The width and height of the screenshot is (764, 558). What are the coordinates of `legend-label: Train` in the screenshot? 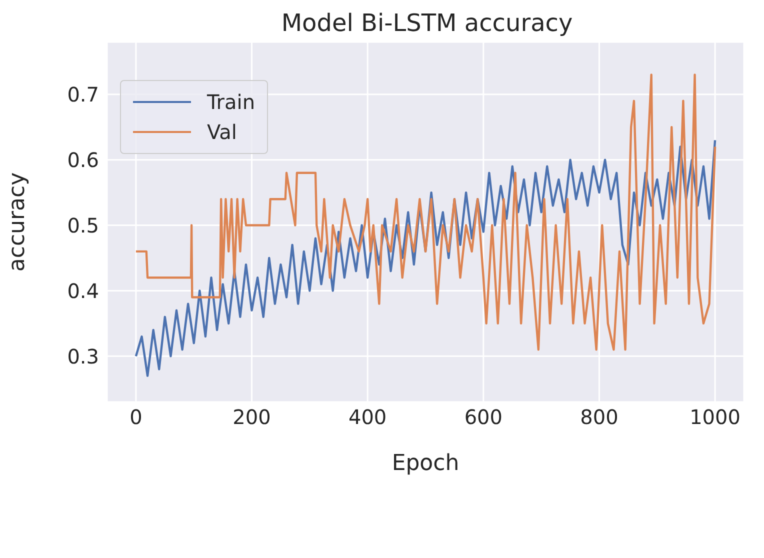 It's located at (231, 102).